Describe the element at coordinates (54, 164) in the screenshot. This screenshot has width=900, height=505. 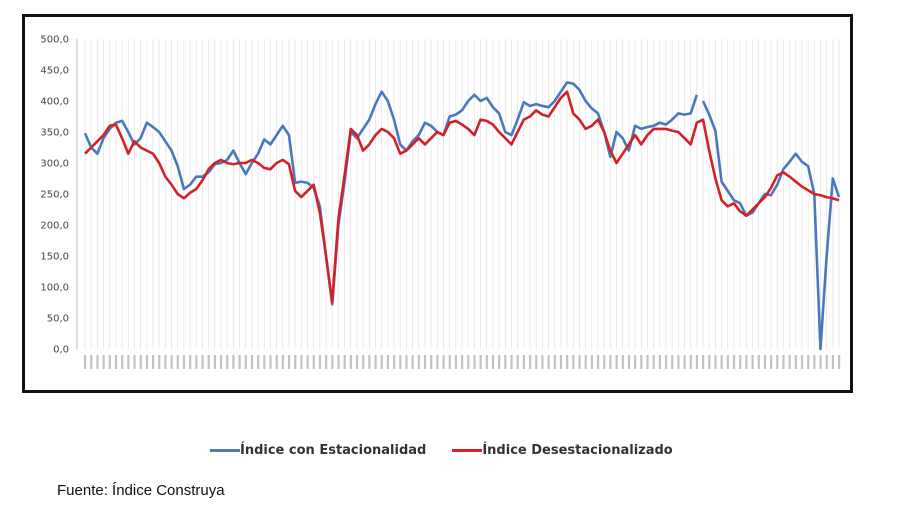
I see `y-tick-label: 300,0` at that location.